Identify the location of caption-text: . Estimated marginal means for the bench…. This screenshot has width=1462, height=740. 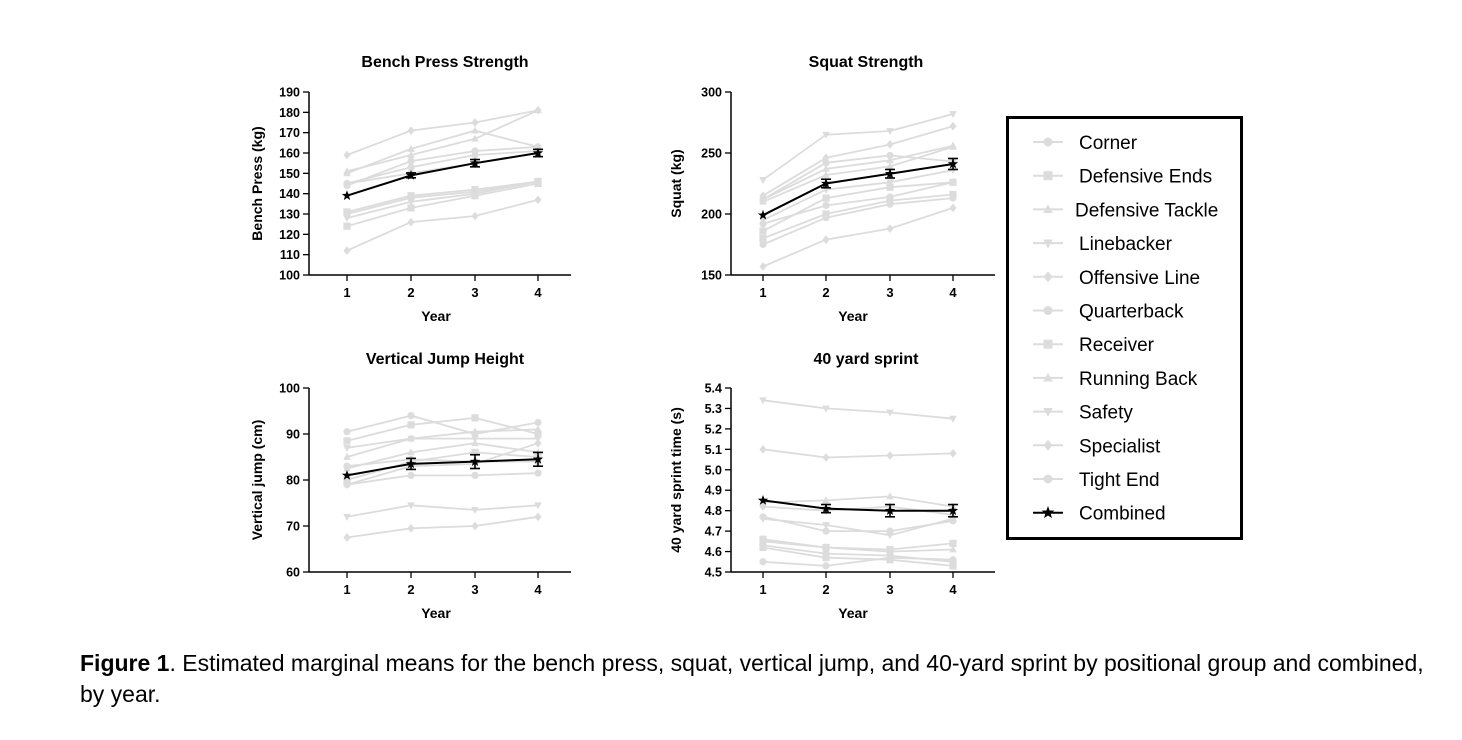
(752, 678).